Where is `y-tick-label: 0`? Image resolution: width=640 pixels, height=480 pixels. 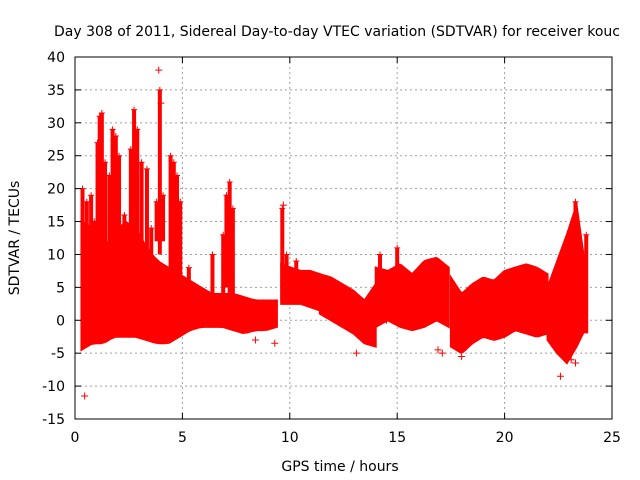
y-tick-label: 0 is located at coordinates (60, 321).